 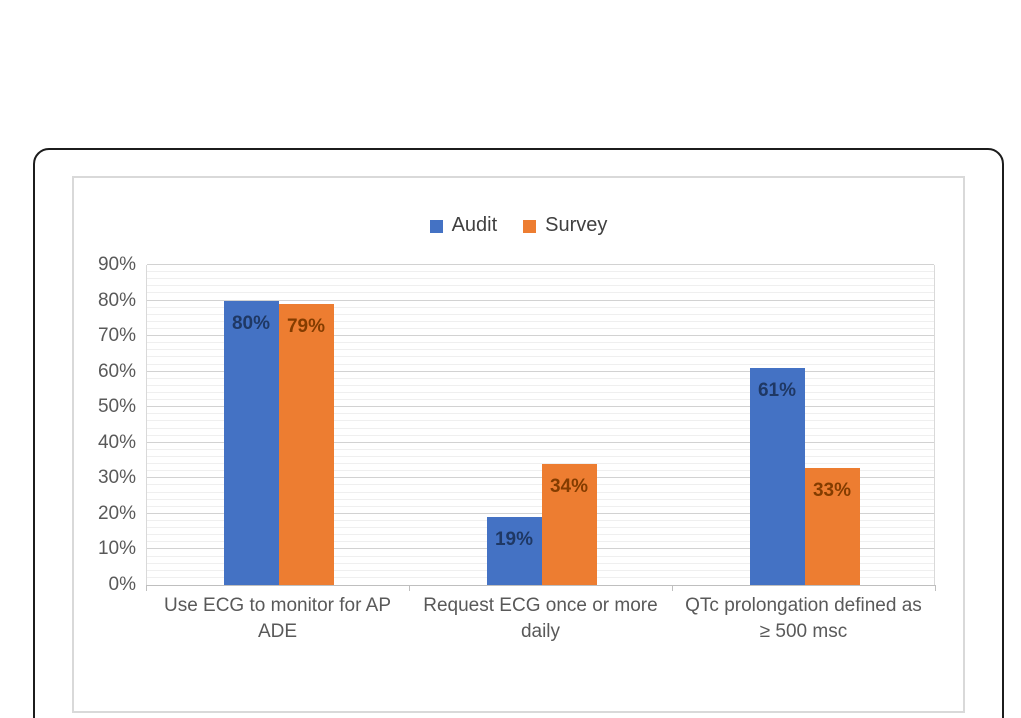 I want to click on category-label: QTc prolongation defined as ≥ 500 msc, so click(x=803, y=619).